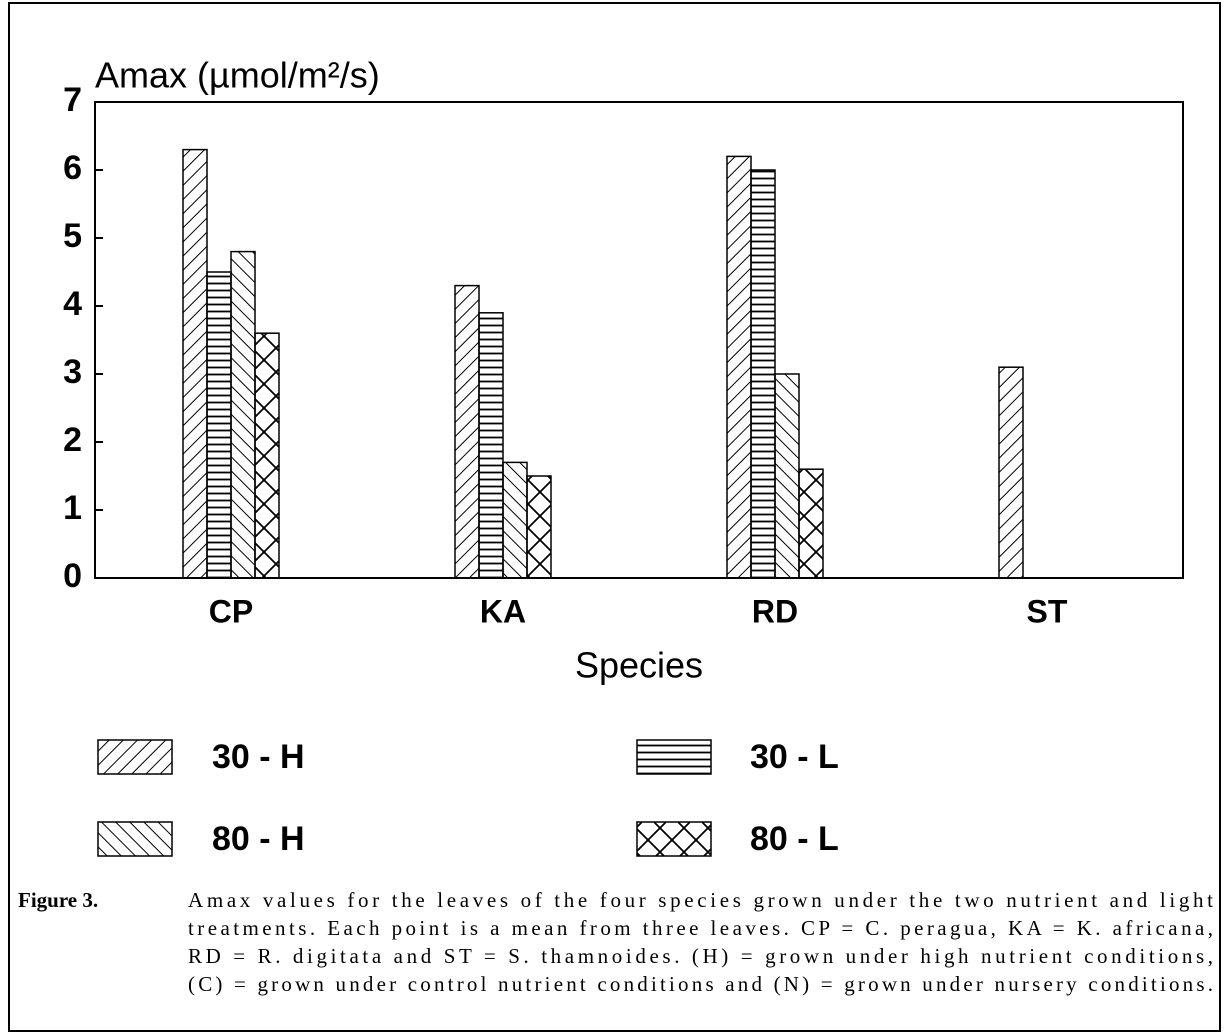 The width and height of the screenshot is (1229, 1036). I want to click on y-tick-label: 6, so click(72, 168).